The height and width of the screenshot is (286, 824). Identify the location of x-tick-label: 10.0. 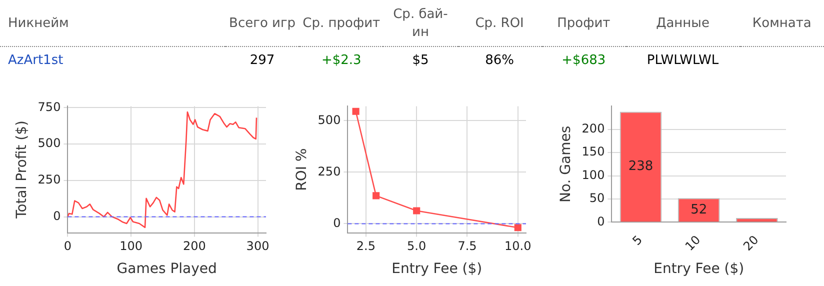
(518, 246).